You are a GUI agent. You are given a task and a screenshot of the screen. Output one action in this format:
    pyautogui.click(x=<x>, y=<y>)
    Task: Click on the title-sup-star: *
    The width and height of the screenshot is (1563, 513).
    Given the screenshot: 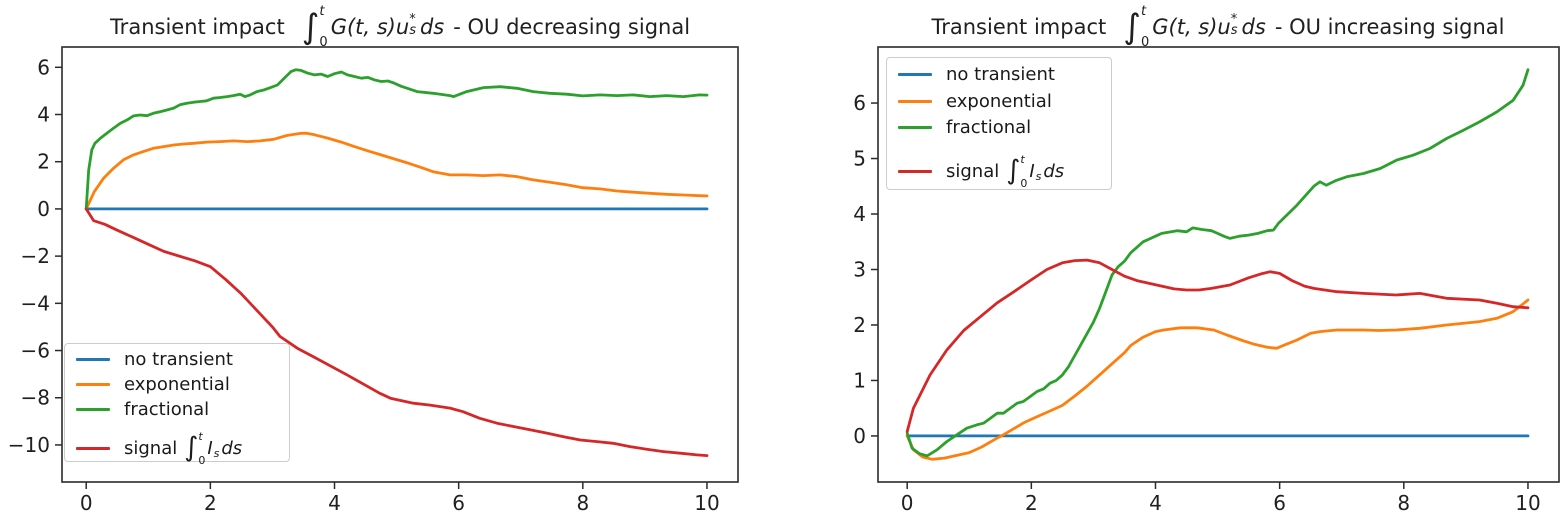 What is the action you would take?
    pyautogui.click(x=412, y=19)
    